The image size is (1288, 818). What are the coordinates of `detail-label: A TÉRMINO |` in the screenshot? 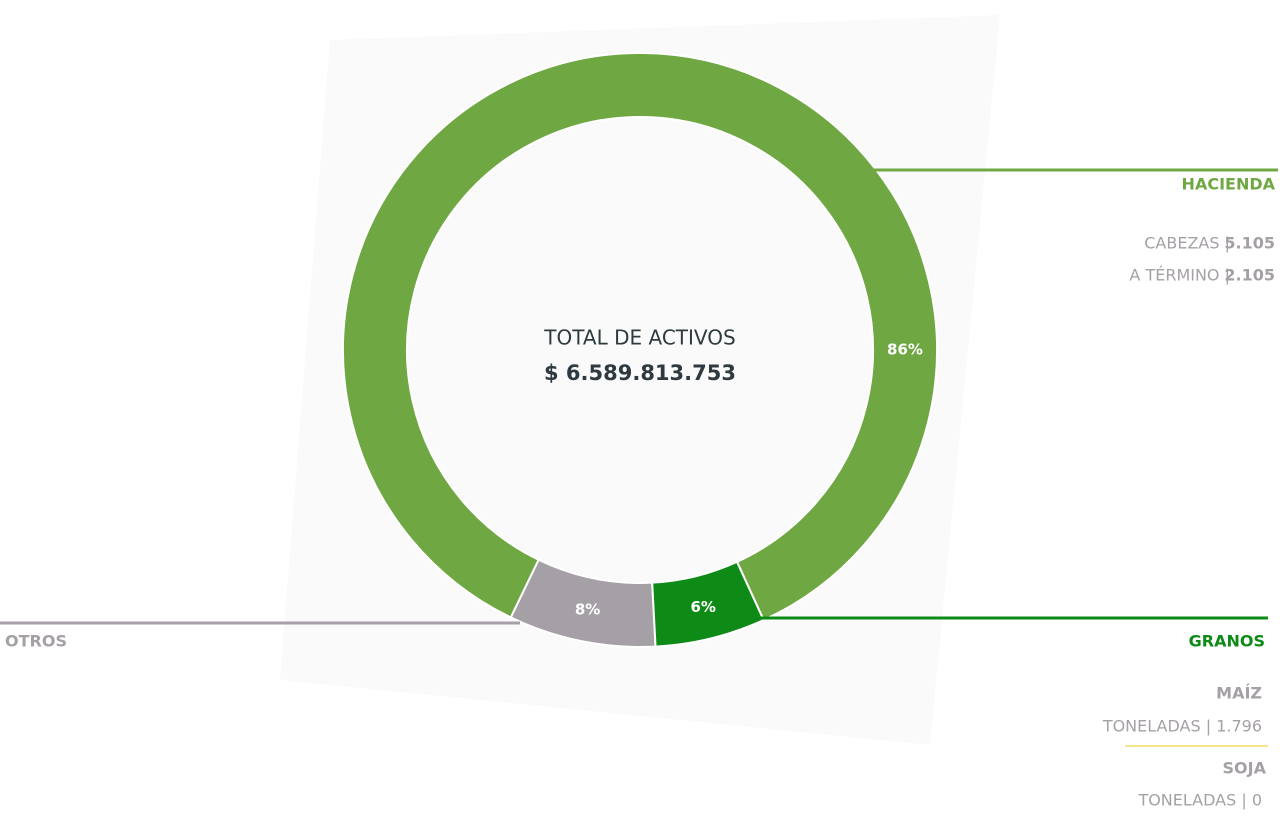 It's located at (1179, 275).